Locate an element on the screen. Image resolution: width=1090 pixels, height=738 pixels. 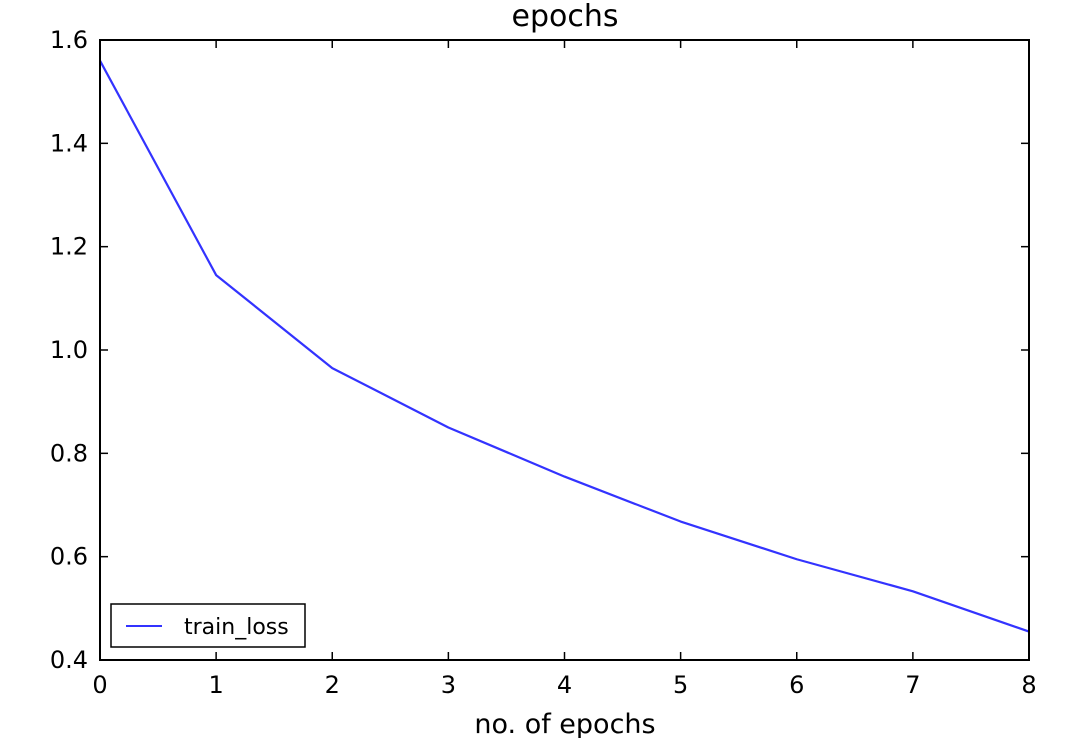
x-tick-label: 3 is located at coordinates (448, 685).